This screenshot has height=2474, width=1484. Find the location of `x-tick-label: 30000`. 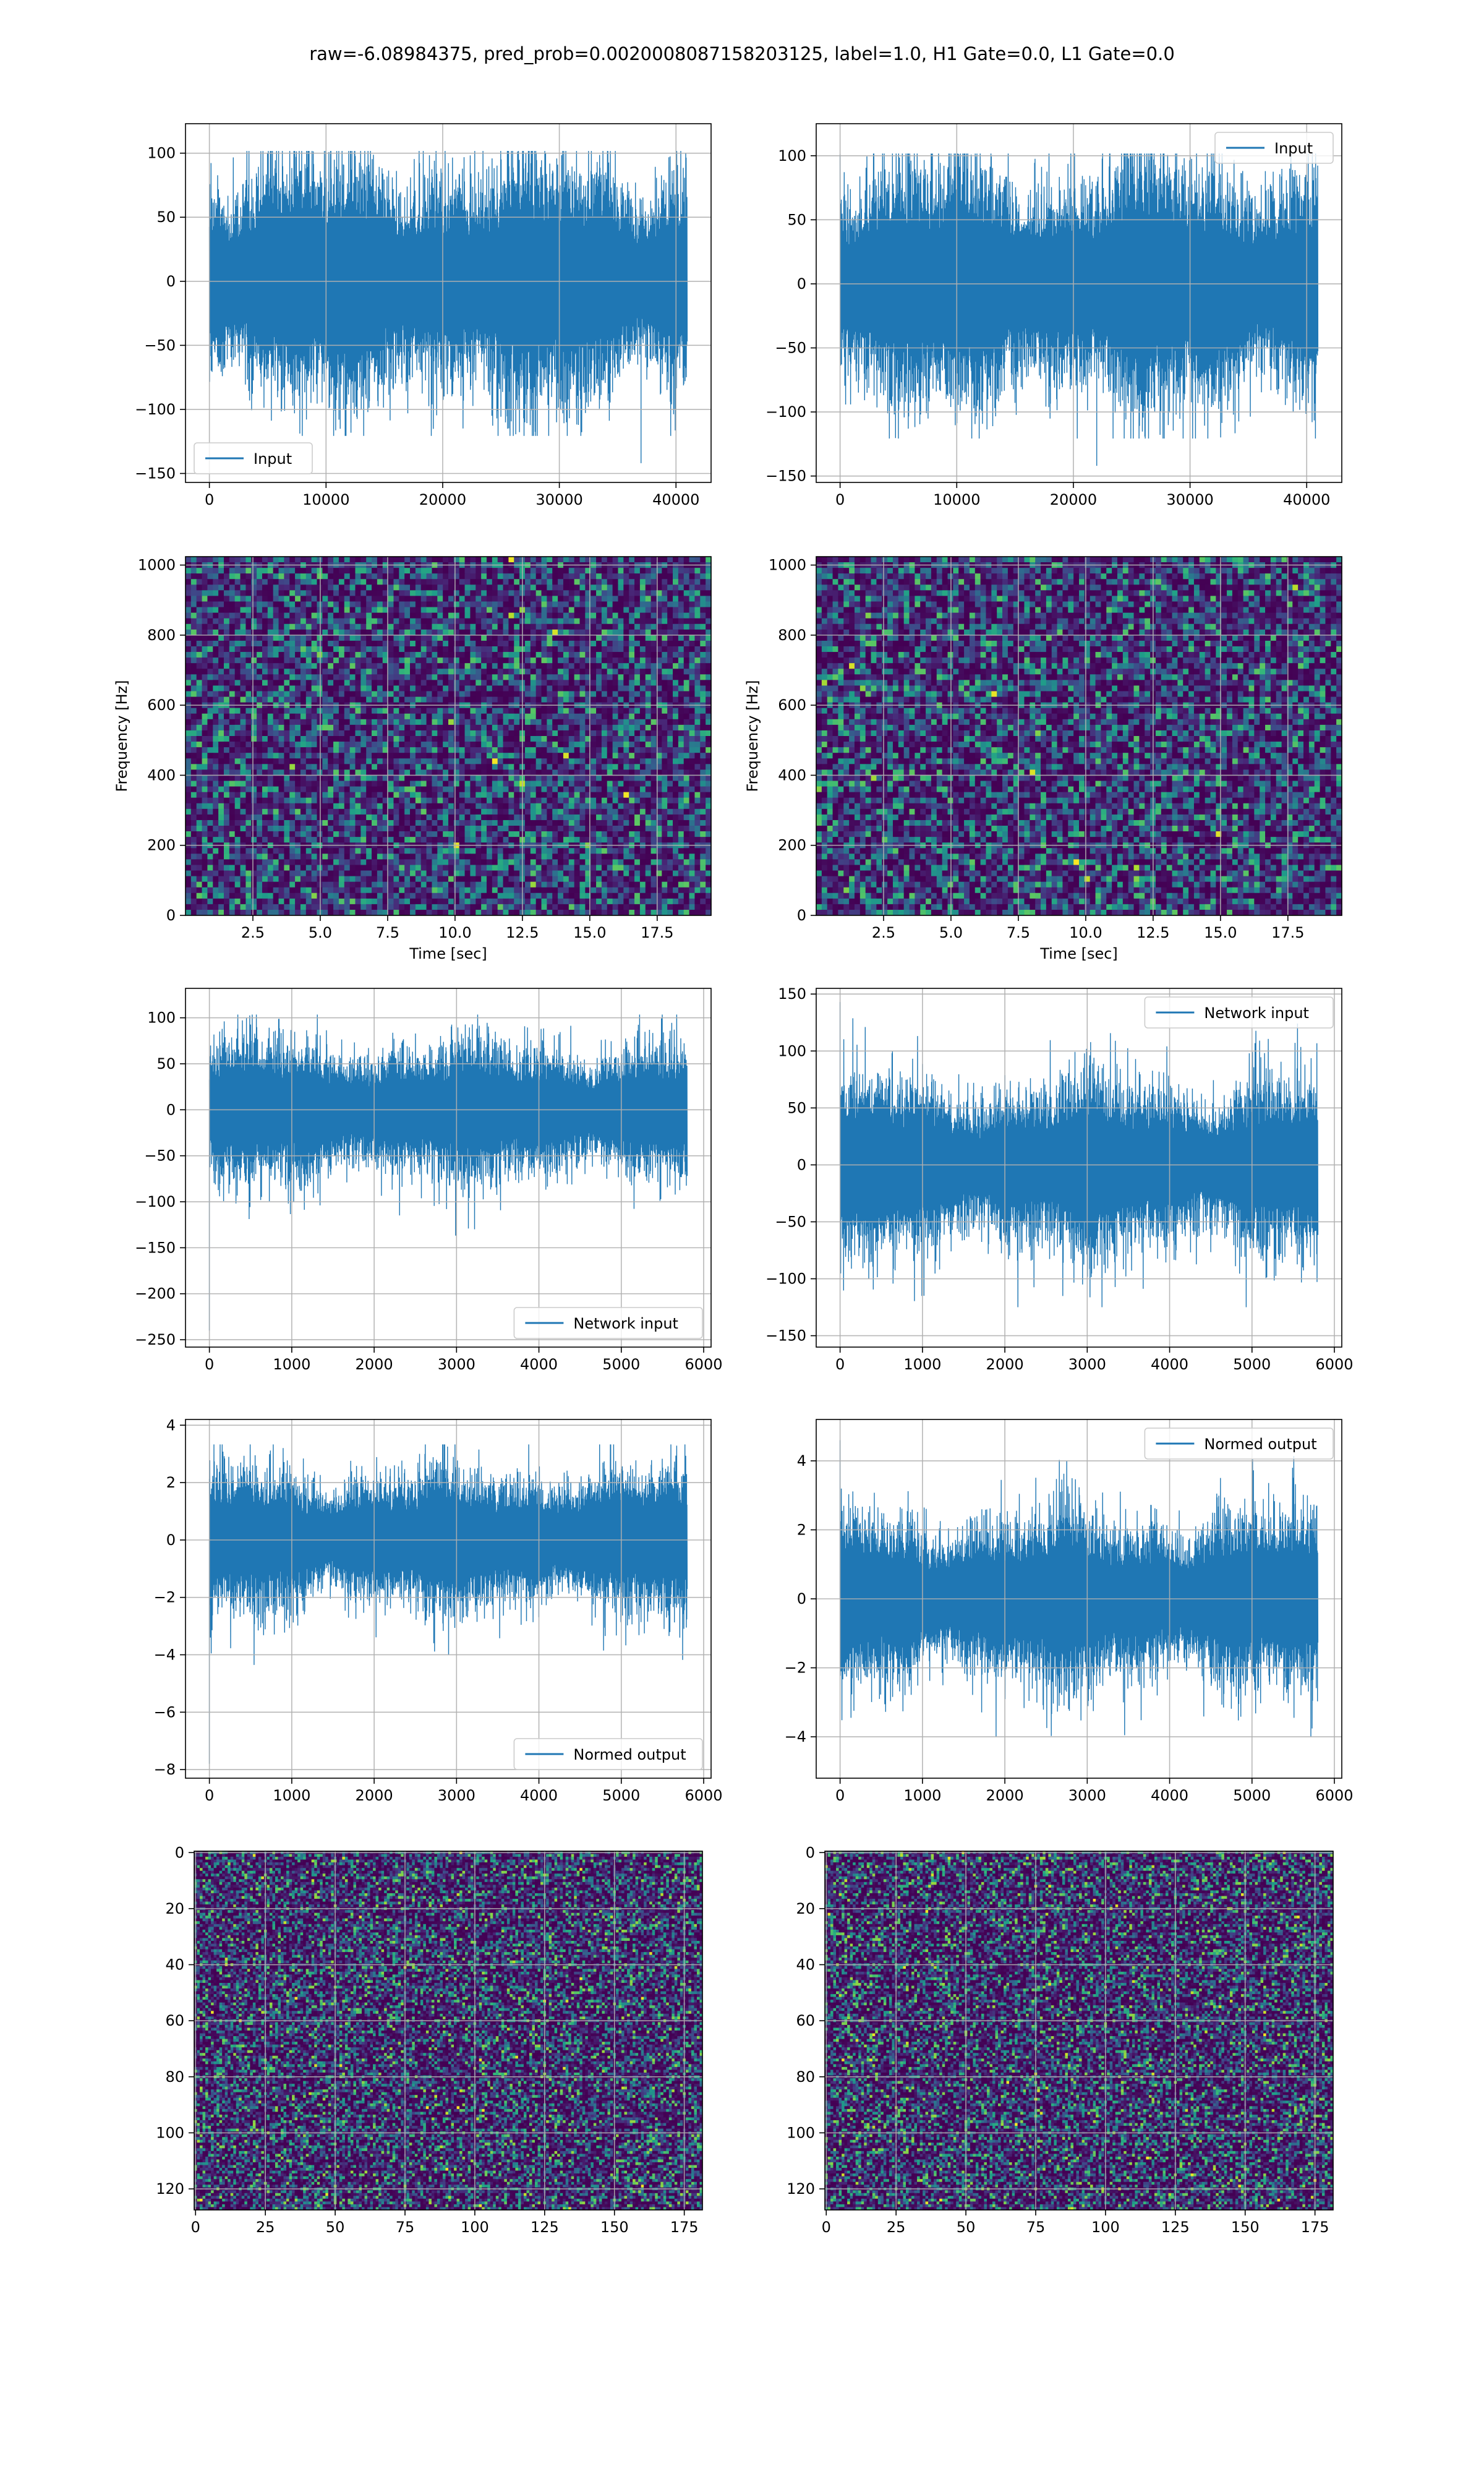

x-tick-label: 30000 is located at coordinates (558, 499).